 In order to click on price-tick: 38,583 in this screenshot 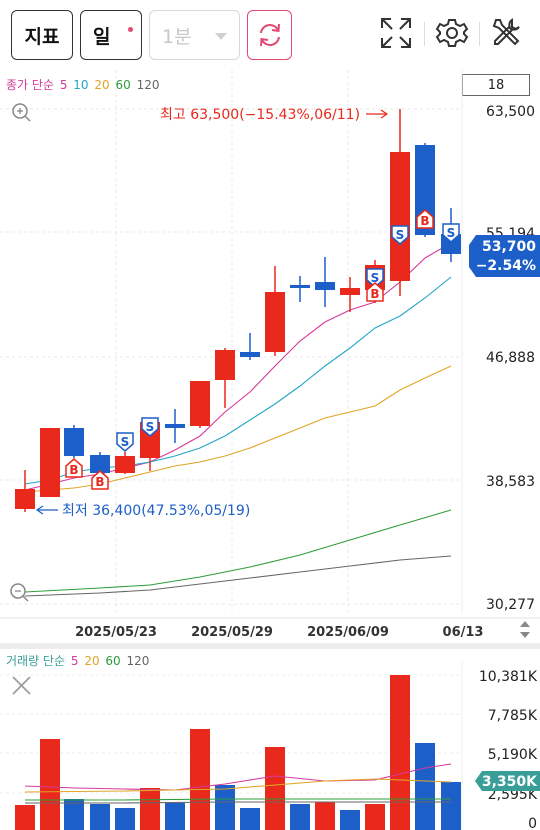, I will do `click(510, 482)`.